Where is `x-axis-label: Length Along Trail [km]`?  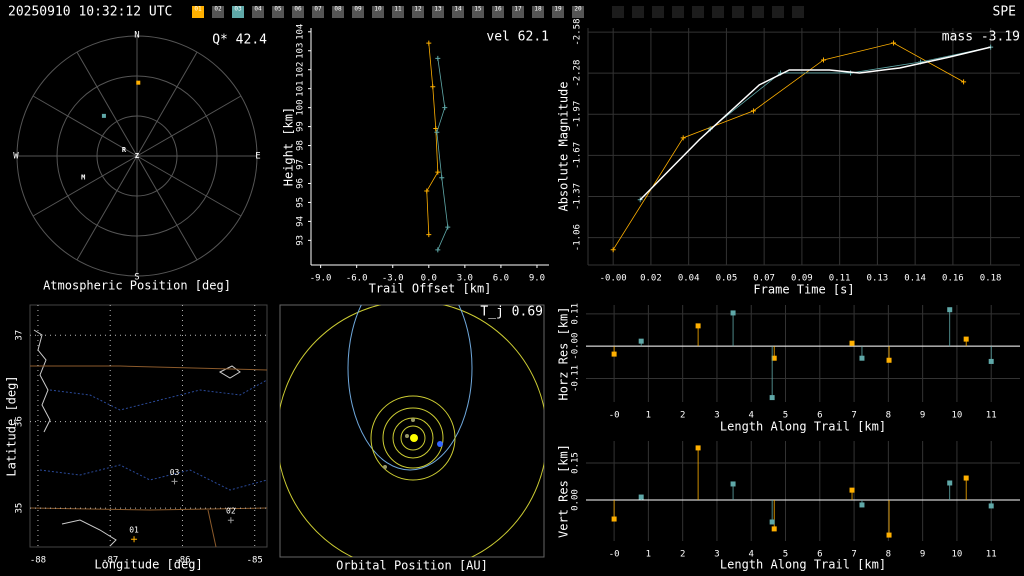 x-axis-label: Length Along Trail [km] is located at coordinates (803, 427).